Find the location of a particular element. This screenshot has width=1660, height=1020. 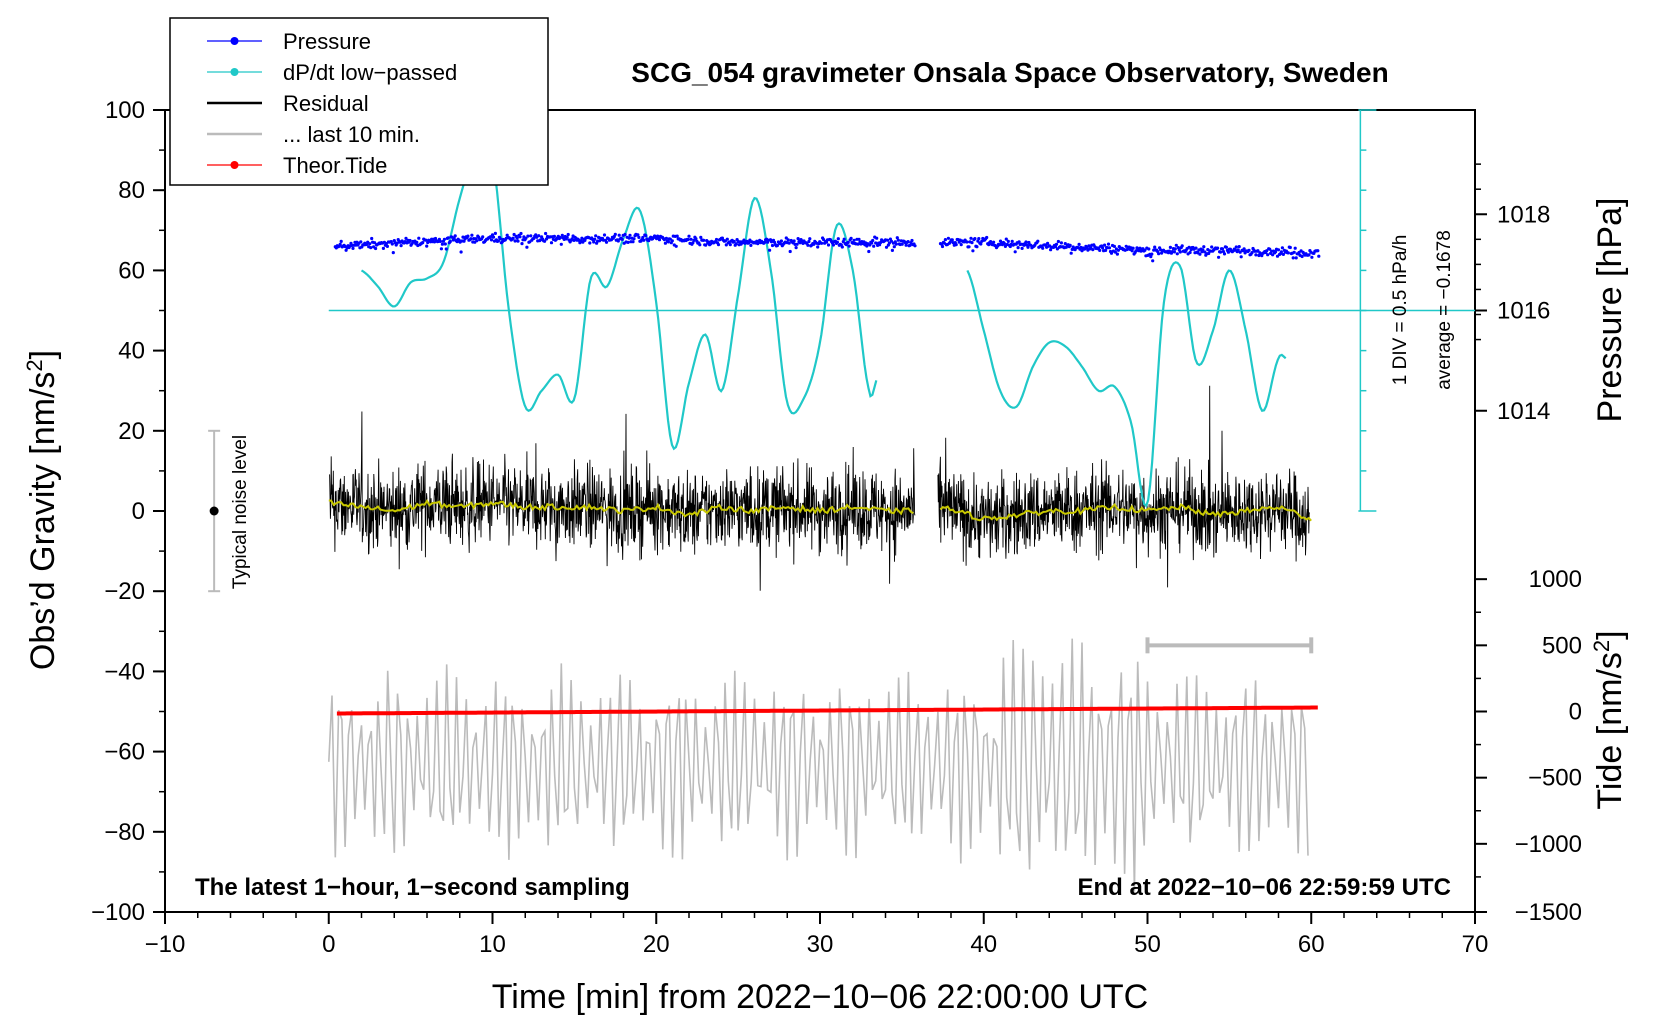

legend-box is located at coordinates (359, 101).